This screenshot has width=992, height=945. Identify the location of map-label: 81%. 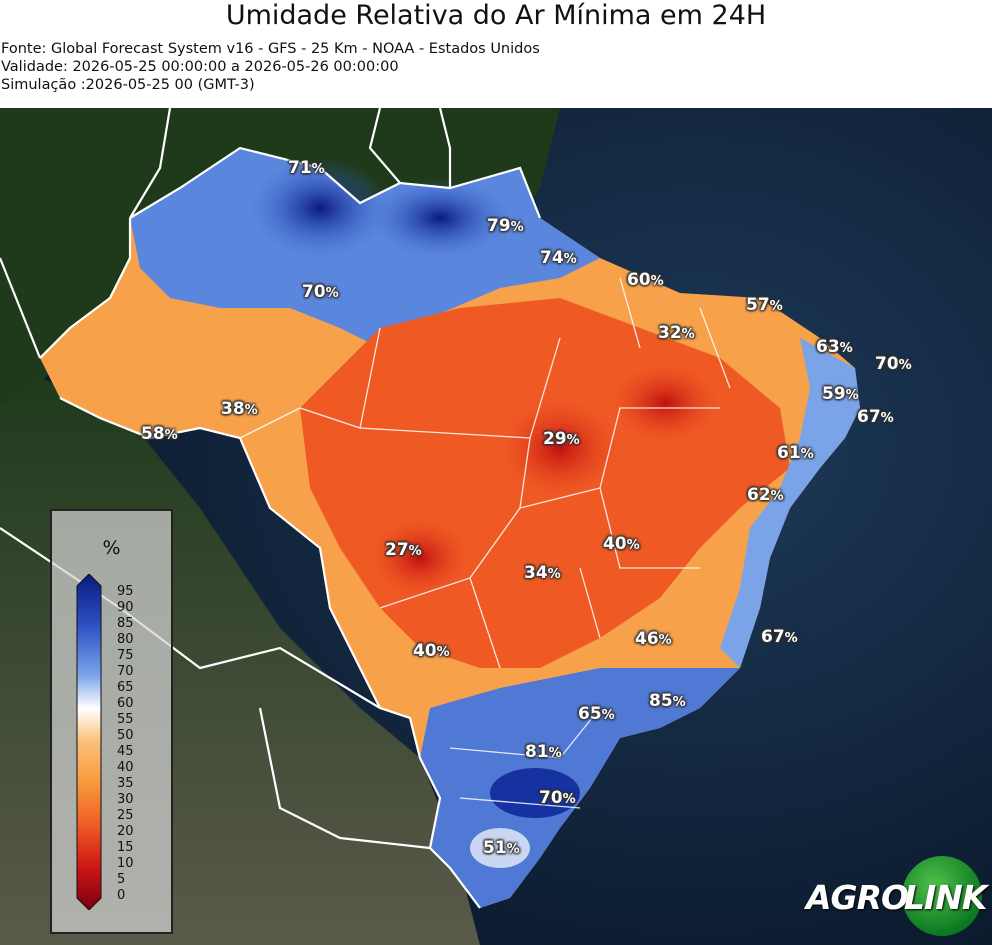
(543, 752).